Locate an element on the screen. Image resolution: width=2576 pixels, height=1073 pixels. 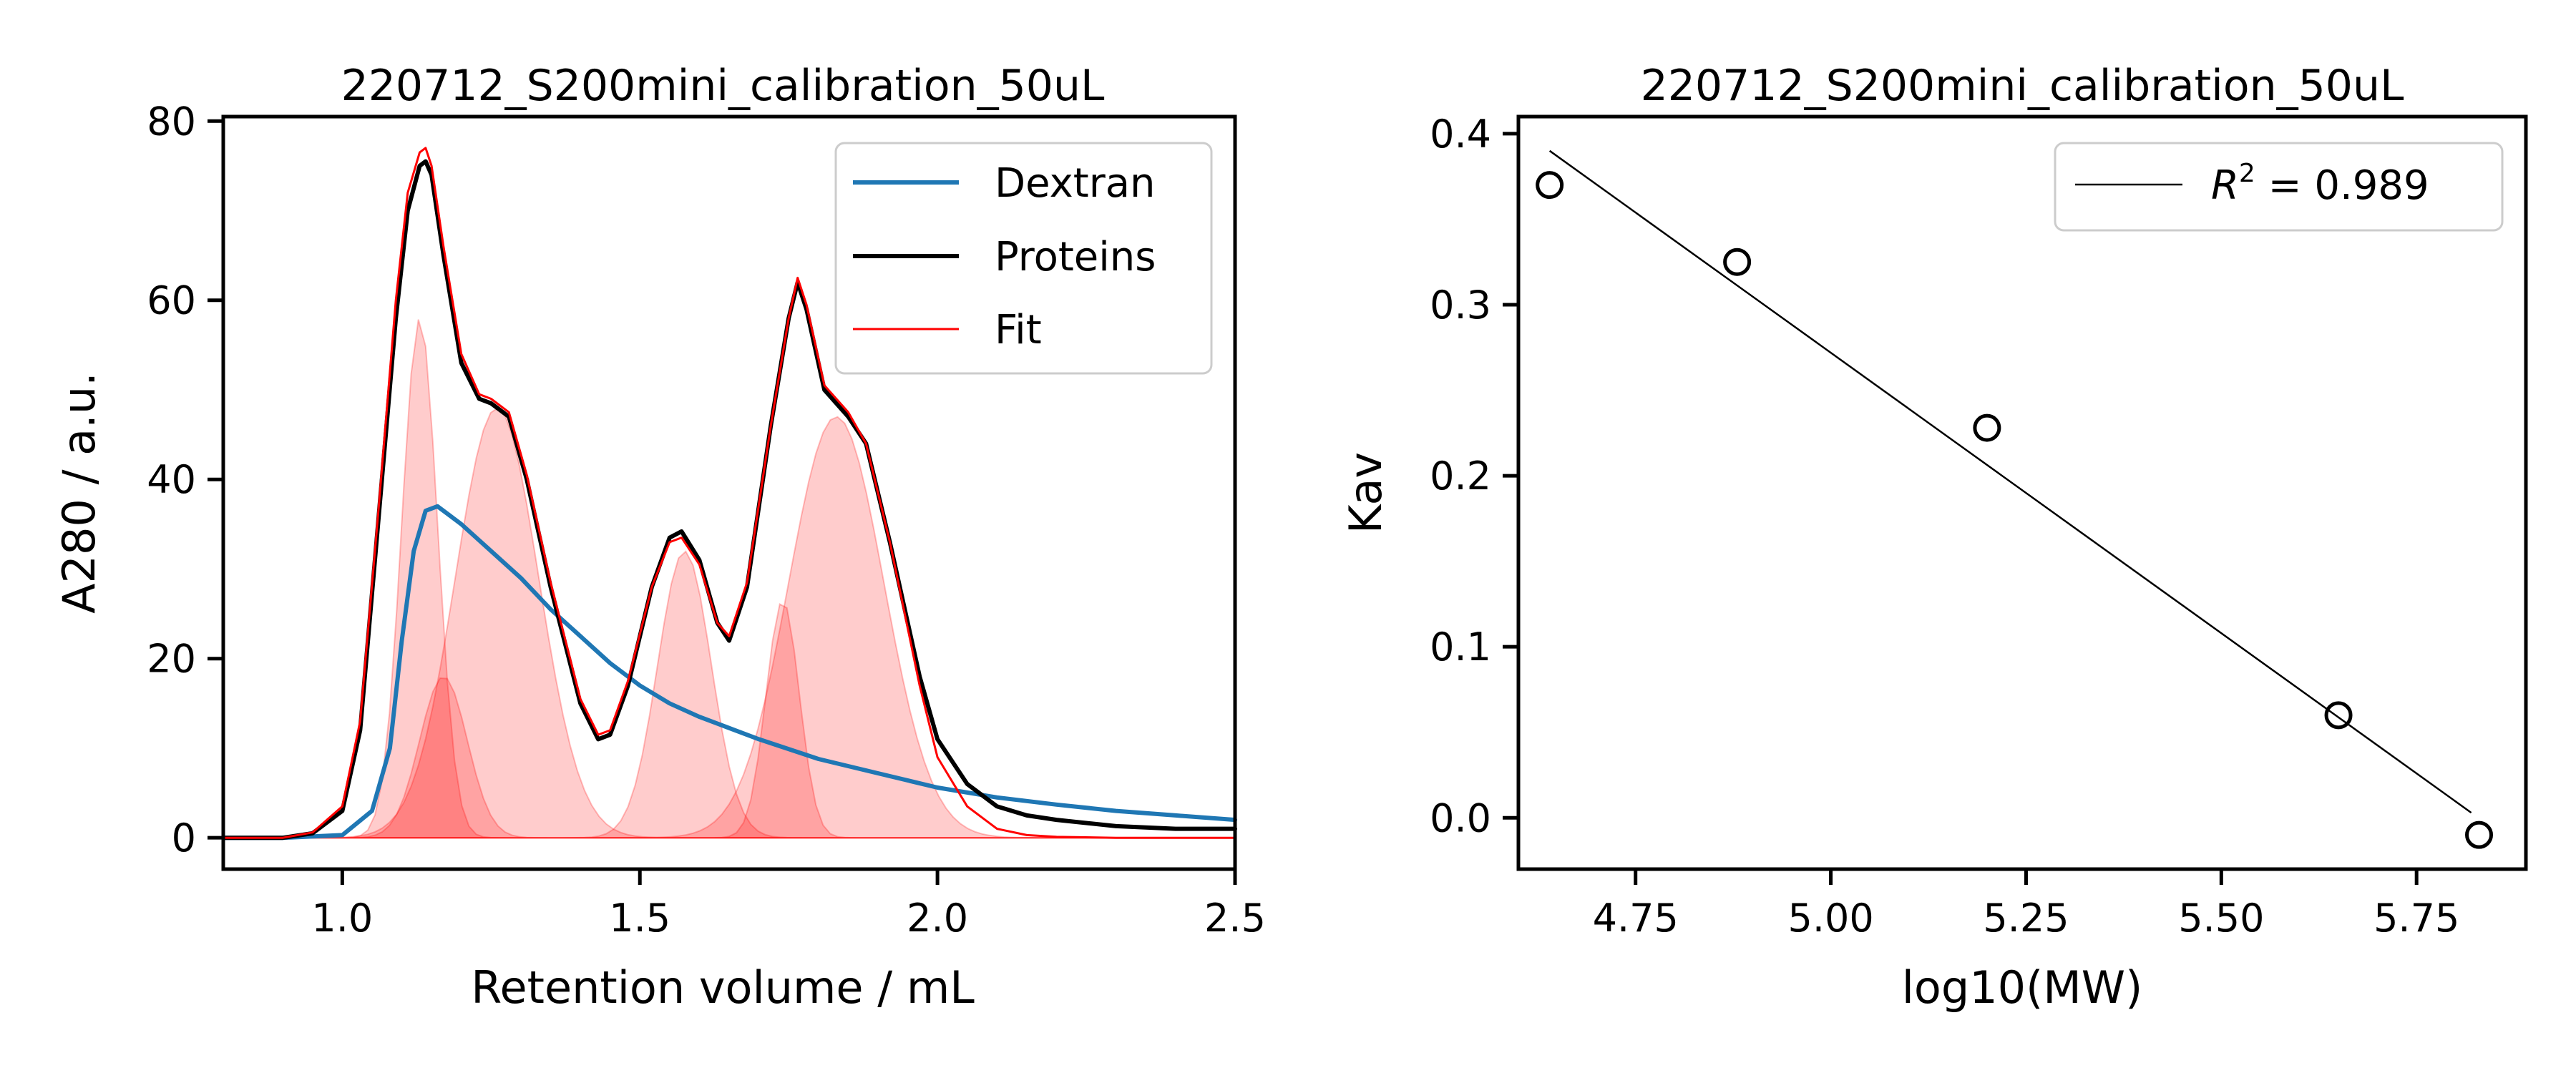
y-tick-label: 0.0 is located at coordinates (1460, 818).